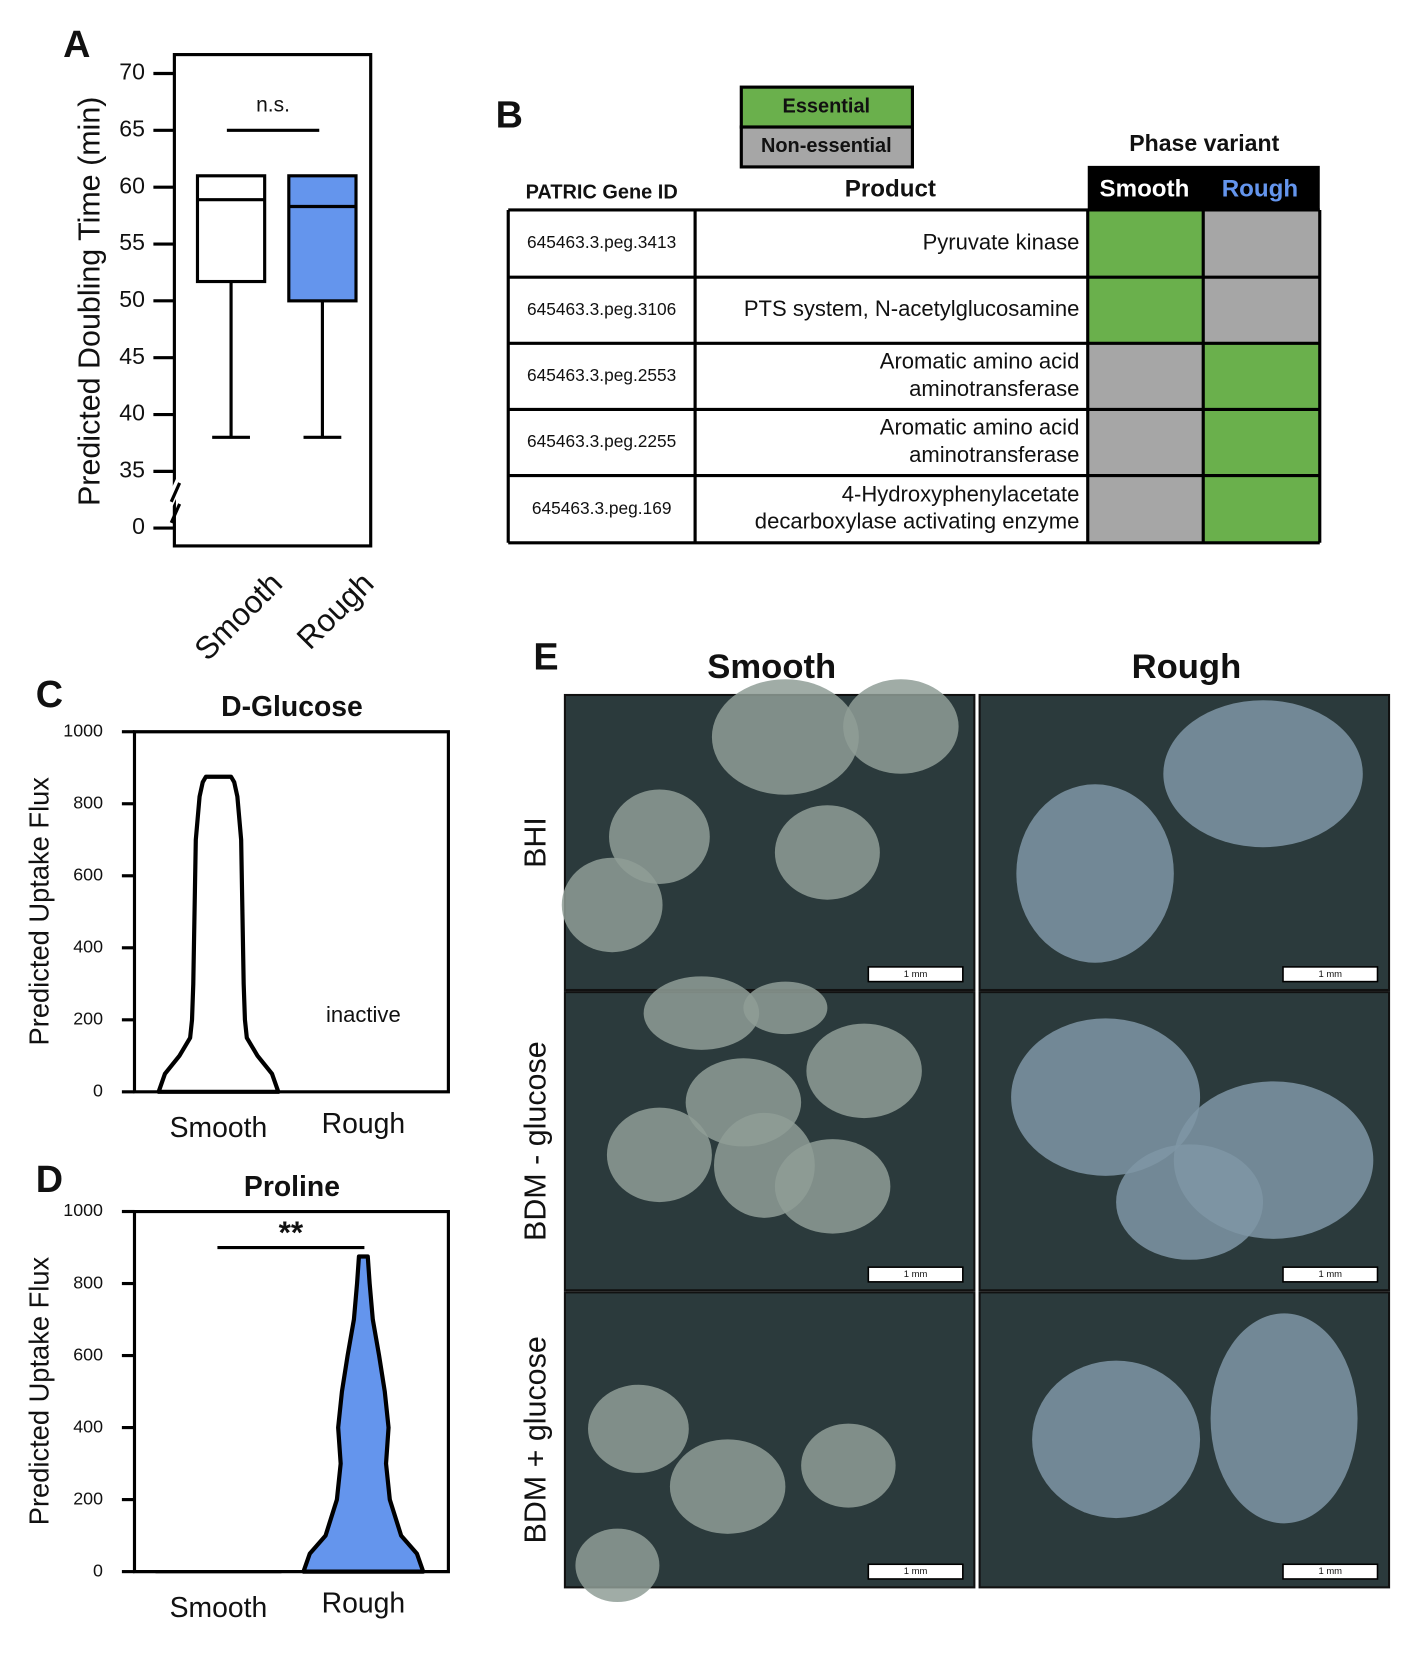  What do you see at coordinates (83, 730) in the screenshot?
I see `y-tick-label: 1000` at bounding box center [83, 730].